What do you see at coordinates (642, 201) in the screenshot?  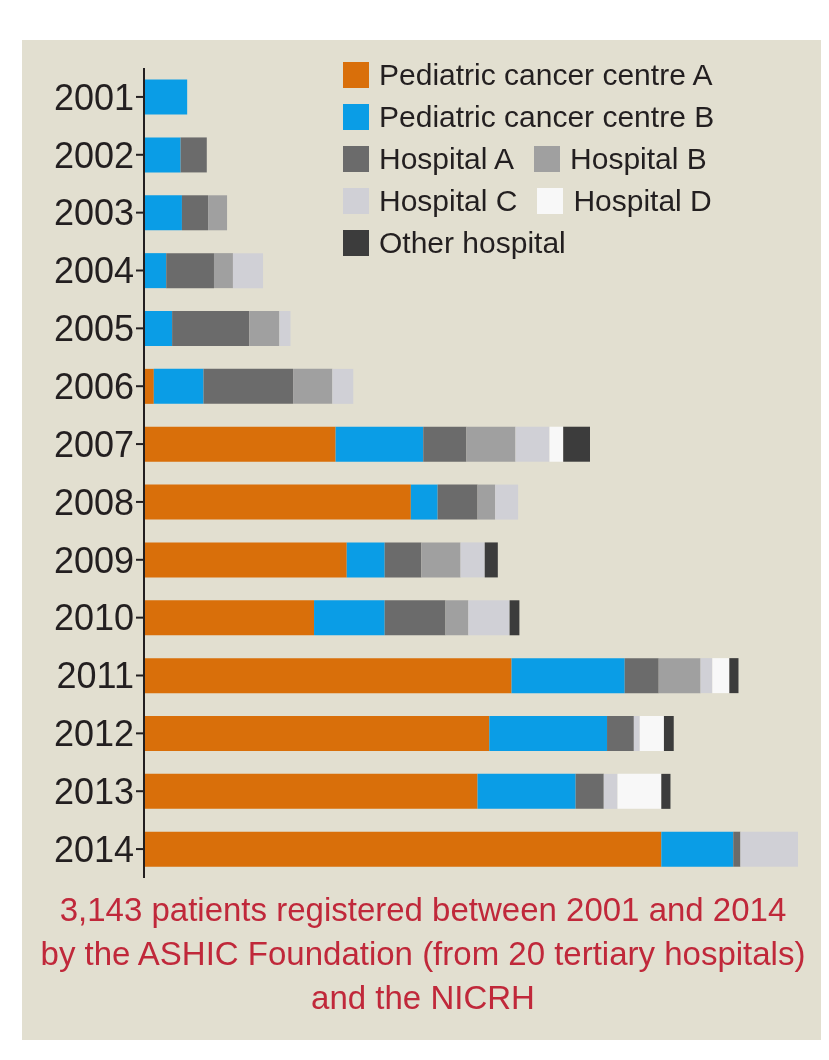 I see `legend-label: Hospital D` at bounding box center [642, 201].